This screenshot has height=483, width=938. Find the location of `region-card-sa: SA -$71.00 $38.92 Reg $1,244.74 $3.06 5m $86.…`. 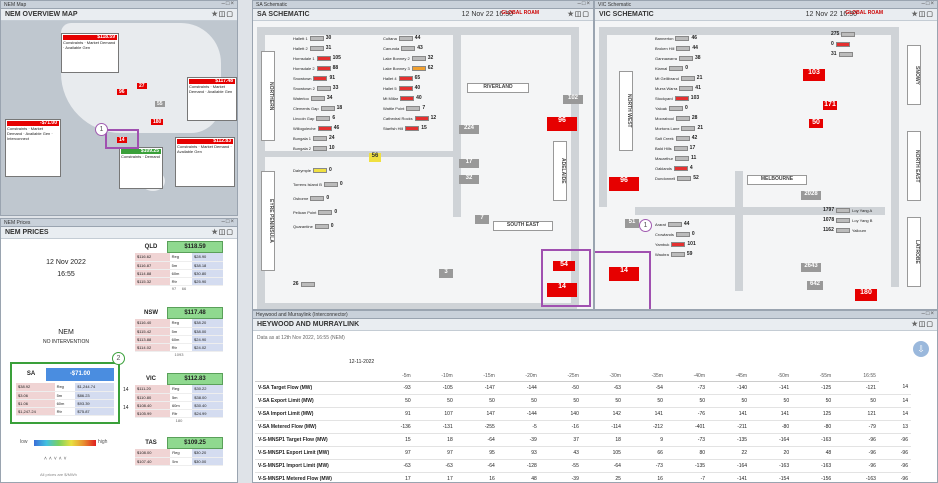

region-card-sa: SA -$71.00 $38.92 Reg $1,244.74 $3.06 5m $86.… is located at coordinates (65, 393).